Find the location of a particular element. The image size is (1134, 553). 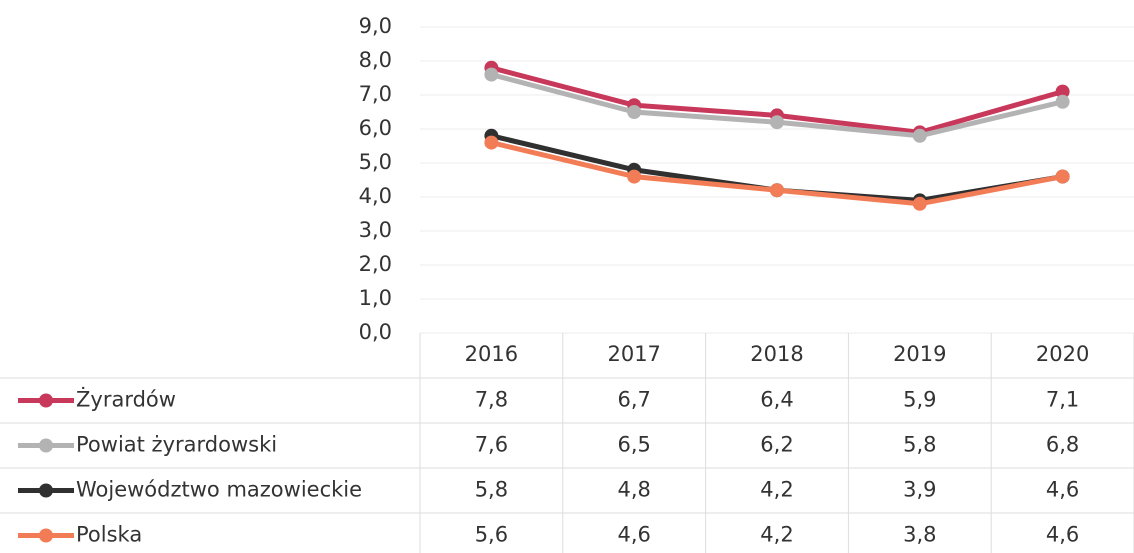

y-tick-label: 3,0 is located at coordinates (375, 230).